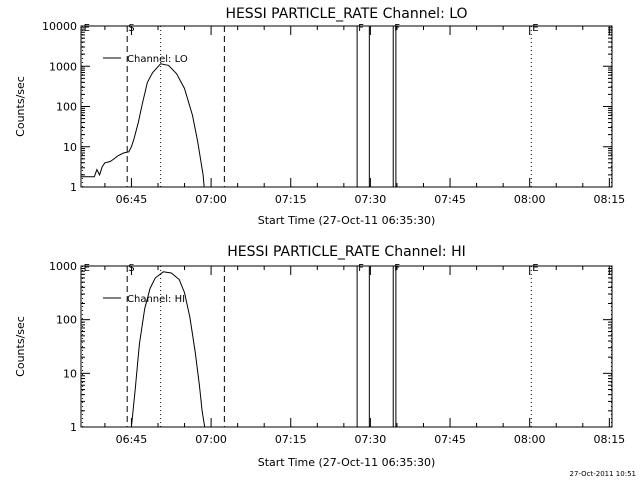  I want to click on legend: Channel: HI, so click(144, 299).